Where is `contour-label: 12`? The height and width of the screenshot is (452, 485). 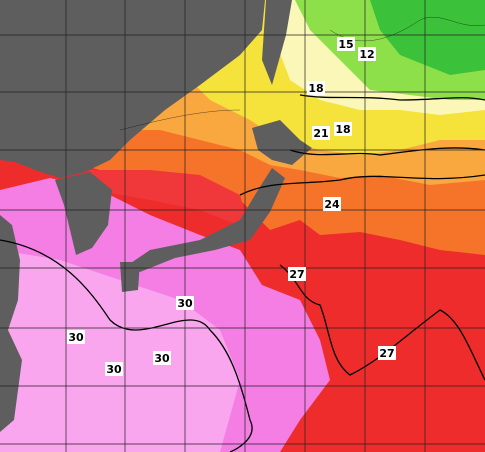 contour-label: 12 is located at coordinates (367, 54).